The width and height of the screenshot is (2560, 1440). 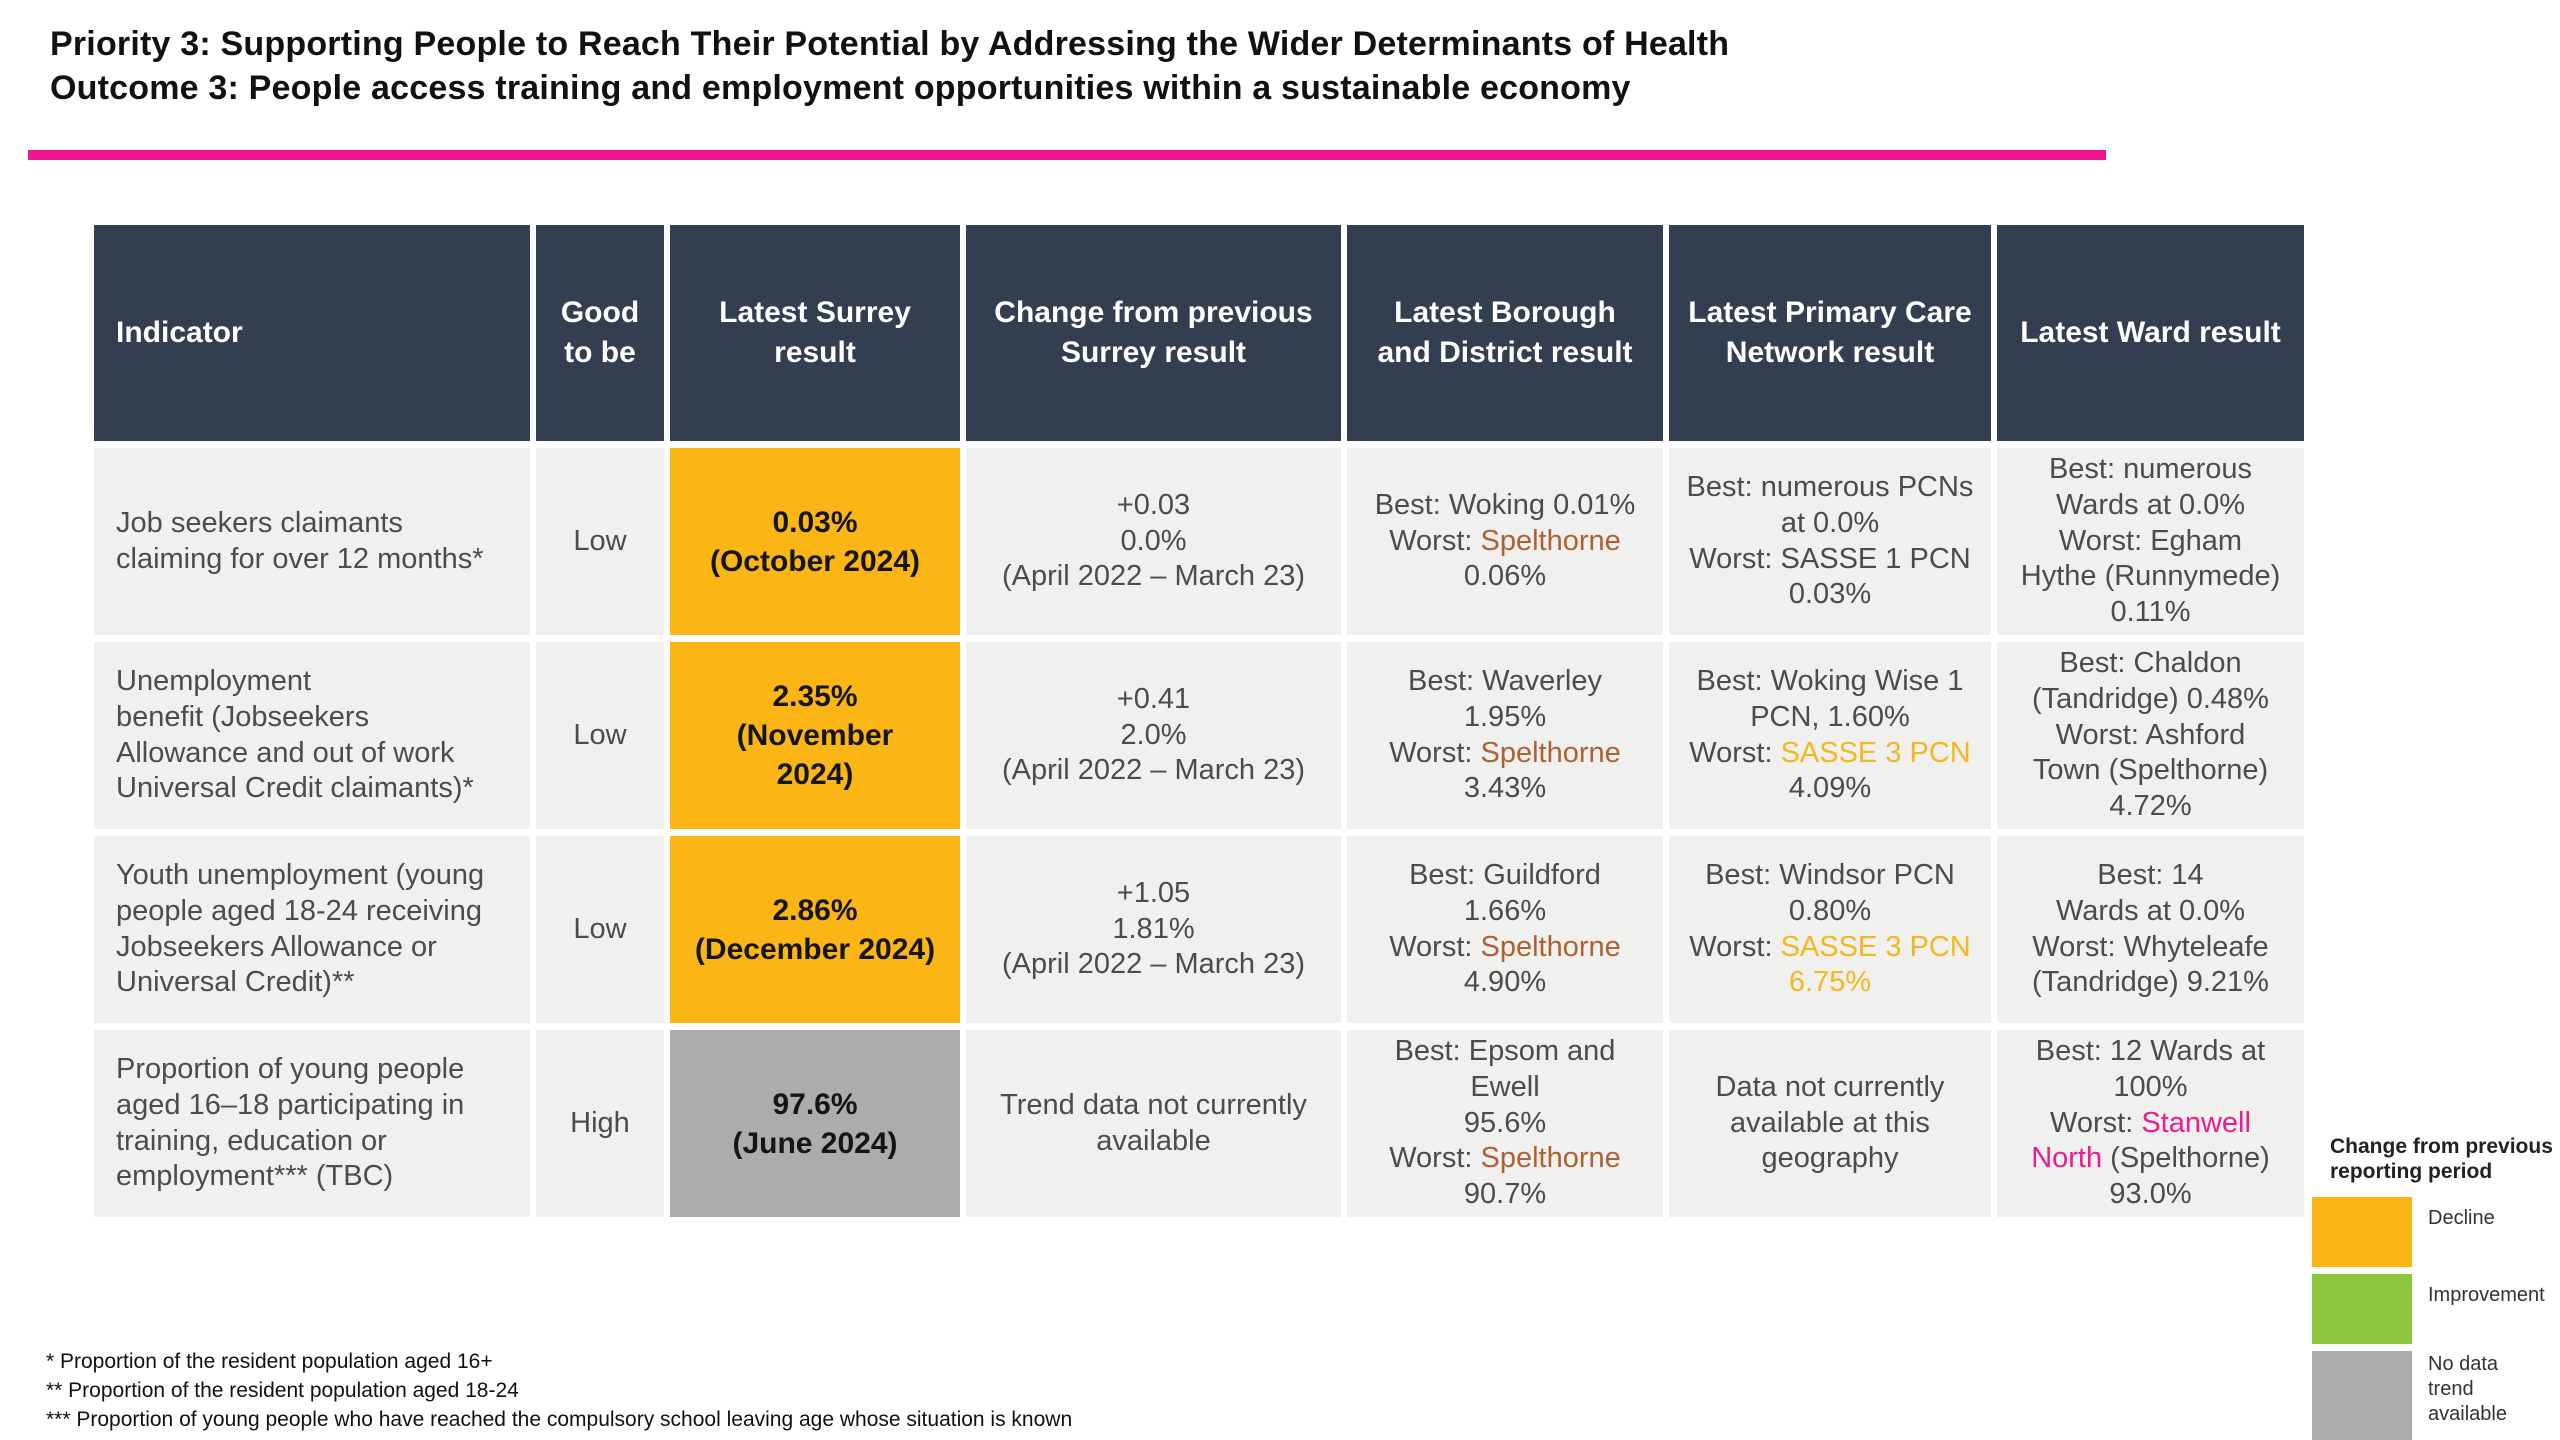 What do you see at coordinates (815, 735) in the screenshot?
I see `cell-surrey-result: 2.35% (November 2024)` at bounding box center [815, 735].